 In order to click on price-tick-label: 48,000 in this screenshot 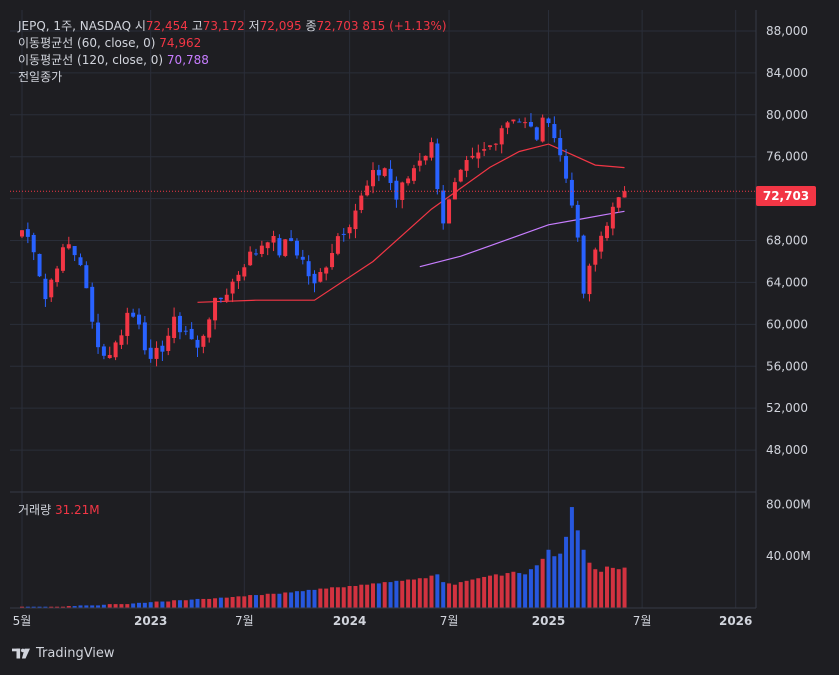, I will do `click(787, 450)`.